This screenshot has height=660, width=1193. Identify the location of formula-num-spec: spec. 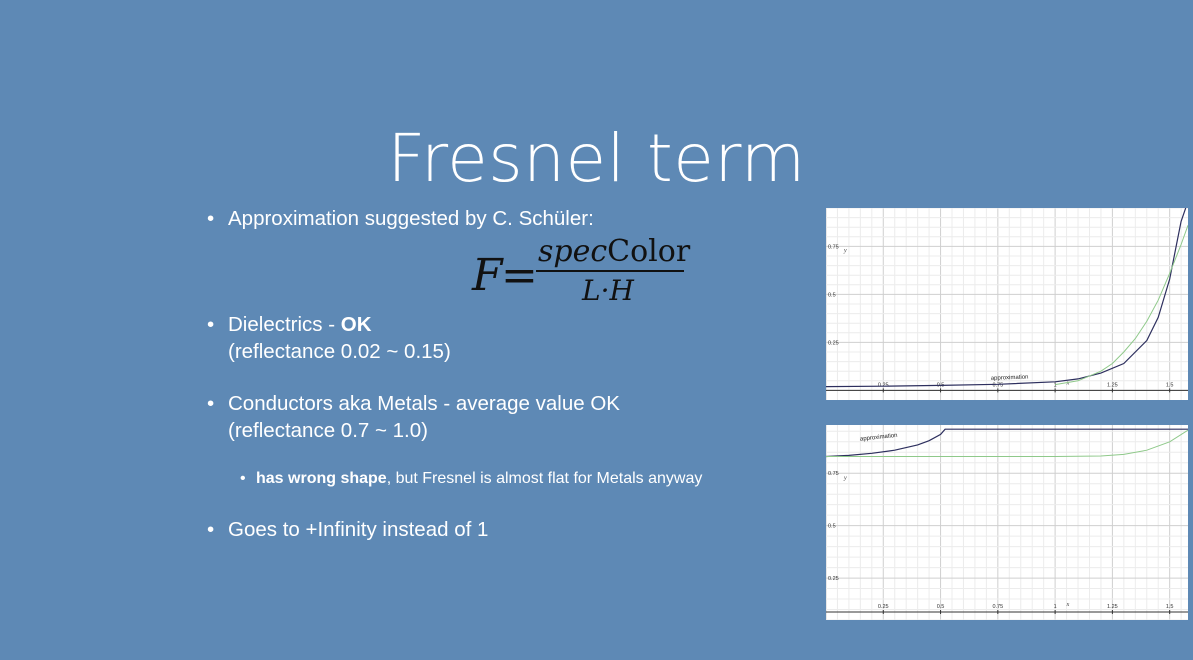
(573, 251).